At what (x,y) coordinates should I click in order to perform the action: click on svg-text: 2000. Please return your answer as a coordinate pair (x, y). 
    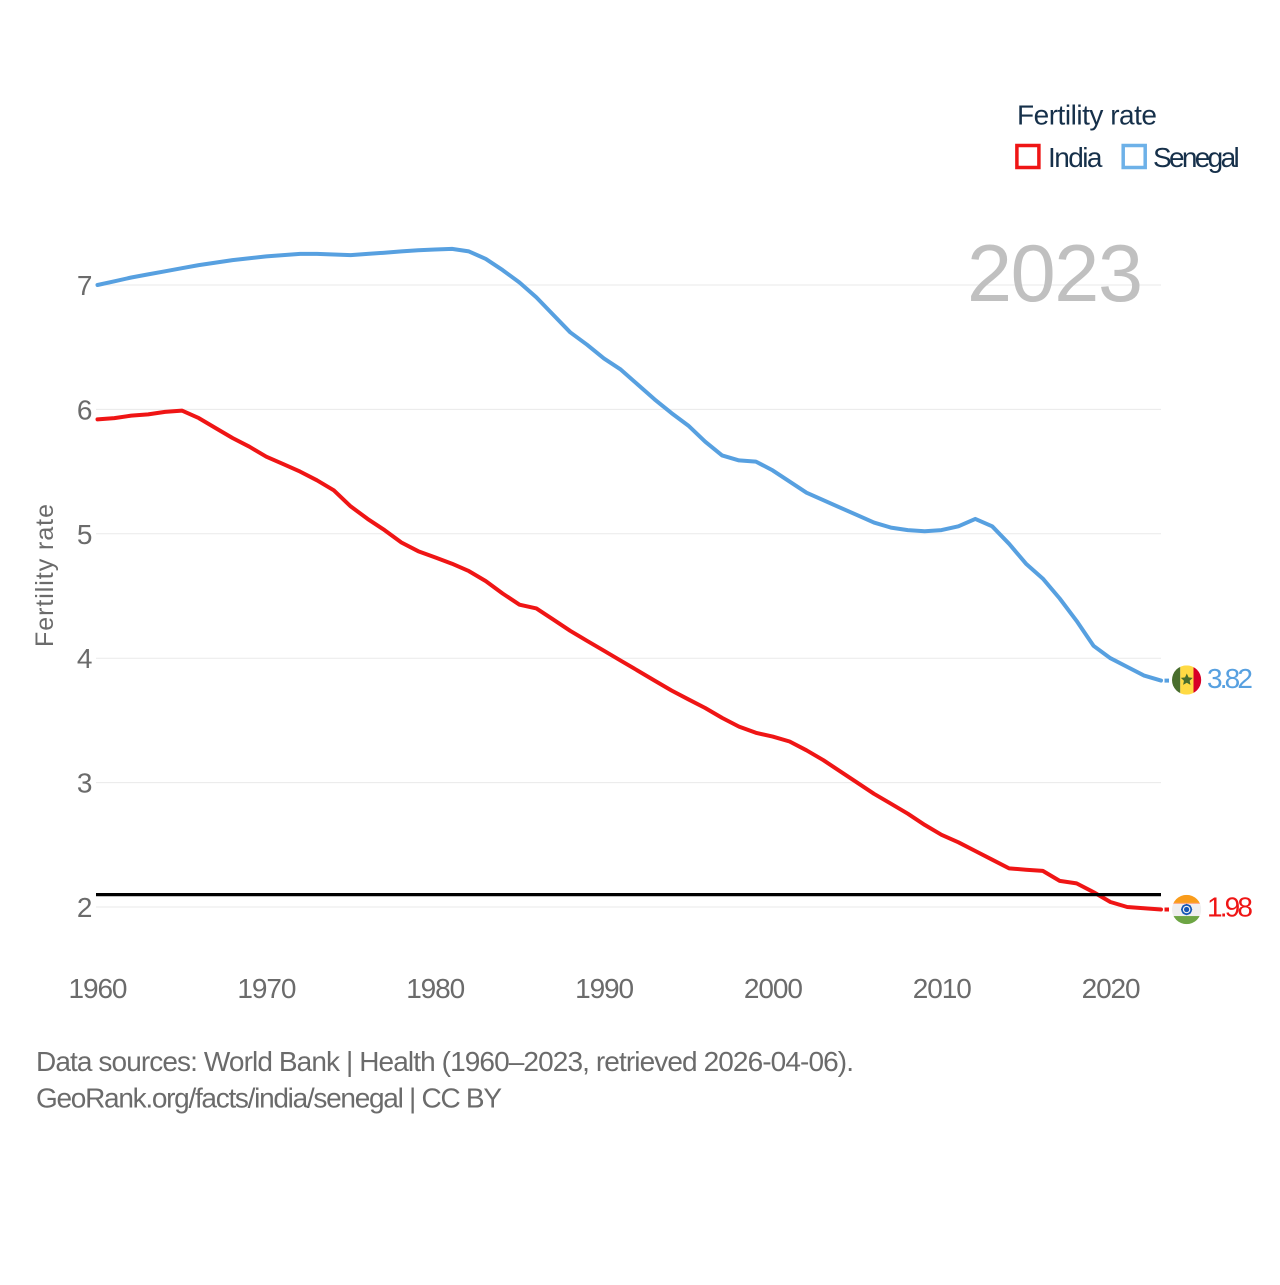
    Looking at the image, I should click on (773, 988).